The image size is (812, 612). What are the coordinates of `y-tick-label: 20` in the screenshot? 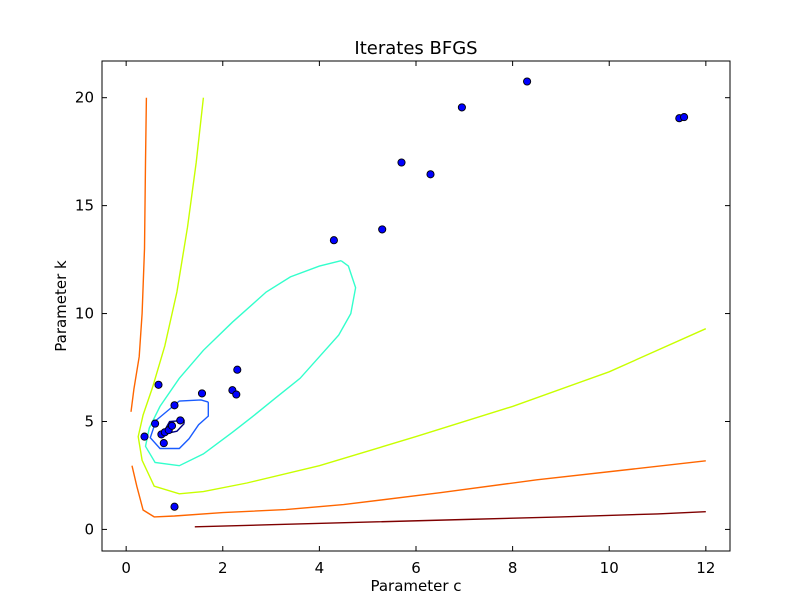 It's located at (84, 98).